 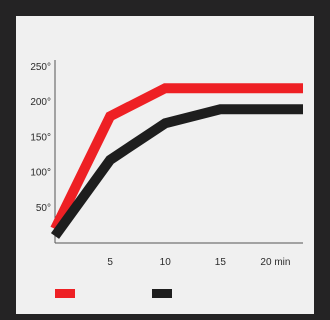 I want to click on y-tick-label: 150°, so click(x=40, y=137).